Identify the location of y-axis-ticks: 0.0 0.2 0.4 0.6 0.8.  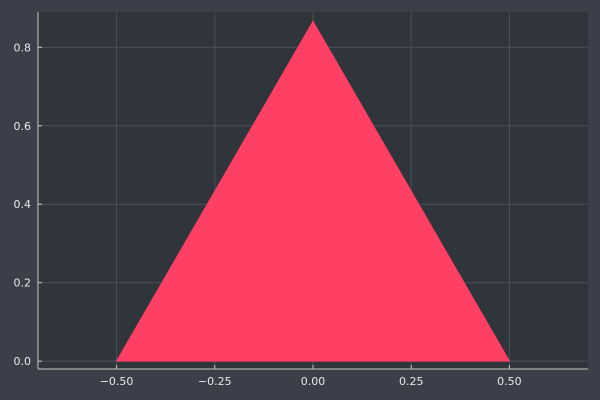
(28, 204).